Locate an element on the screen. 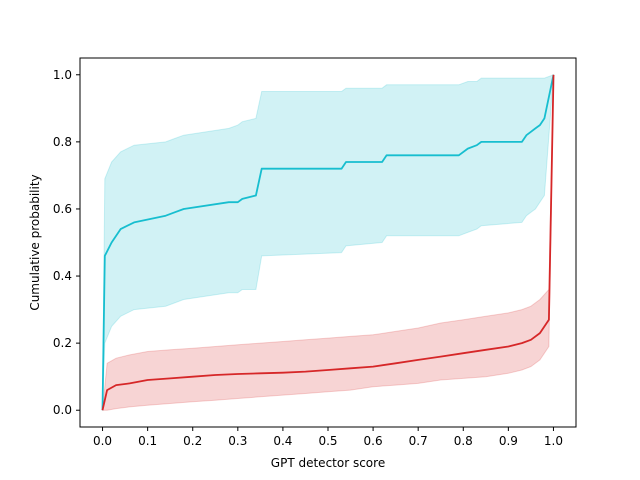 This screenshot has height=480, width=640. x-tick-label: 0.0 is located at coordinates (102, 441).